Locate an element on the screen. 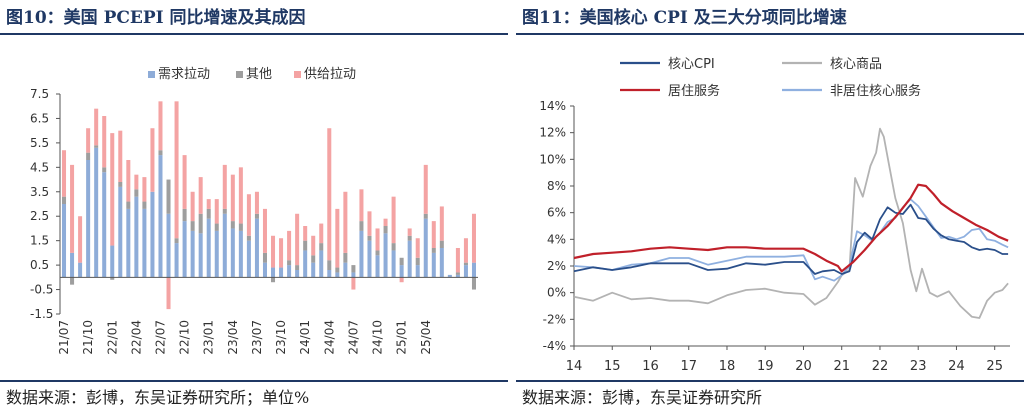 The image size is (1024, 415). x-tick-label: 15 is located at coordinates (612, 366).